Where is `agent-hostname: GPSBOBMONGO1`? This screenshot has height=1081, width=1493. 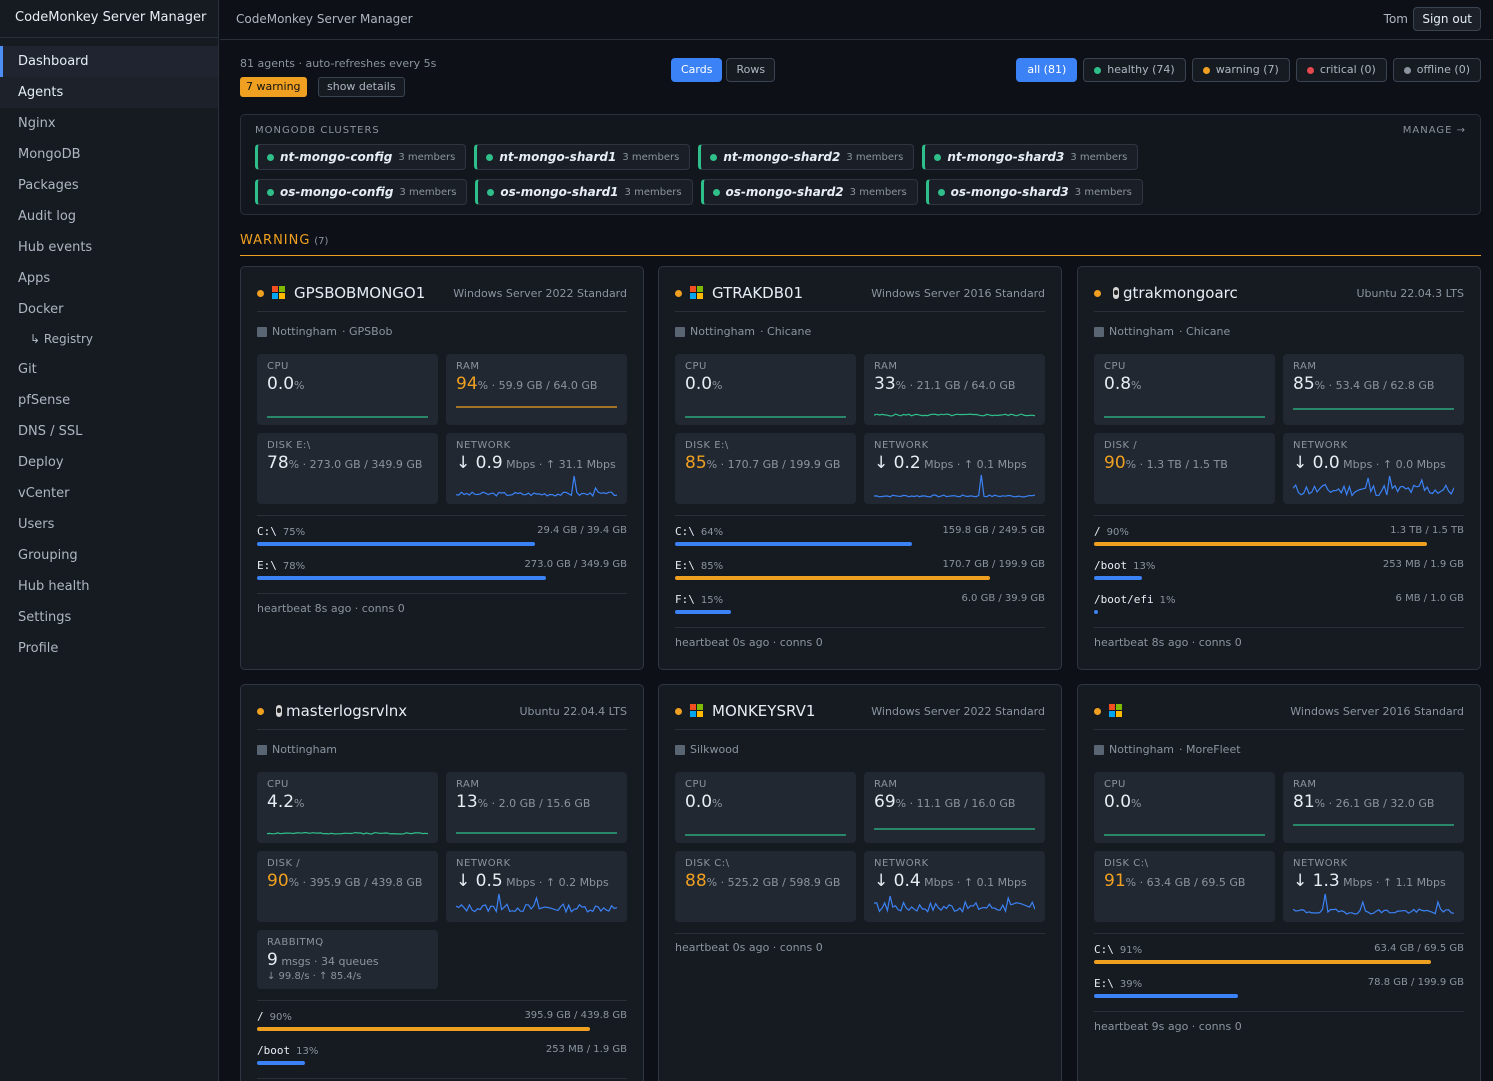 agent-hostname: GPSBOBMONGO1 is located at coordinates (360, 293).